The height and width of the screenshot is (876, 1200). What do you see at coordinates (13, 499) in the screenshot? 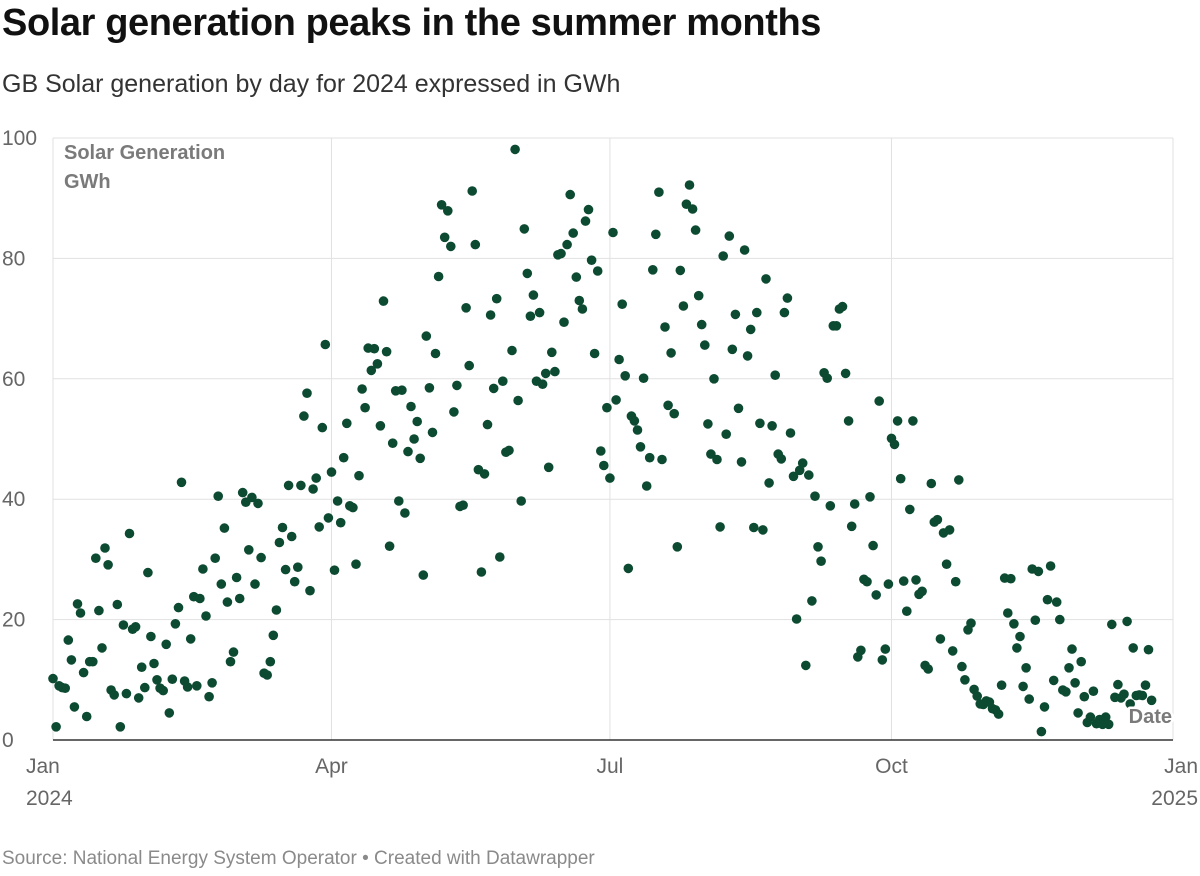
I see `y-tick-label: 40` at bounding box center [13, 499].